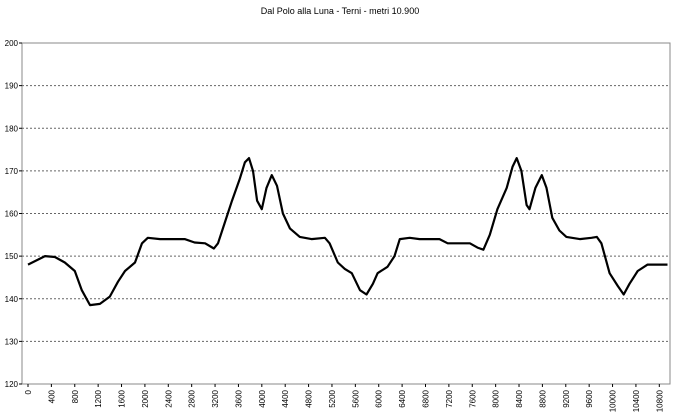  What do you see at coordinates (355, 398) in the screenshot?
I see `x-tick-label: 5600` at bounding box center [355, 398].